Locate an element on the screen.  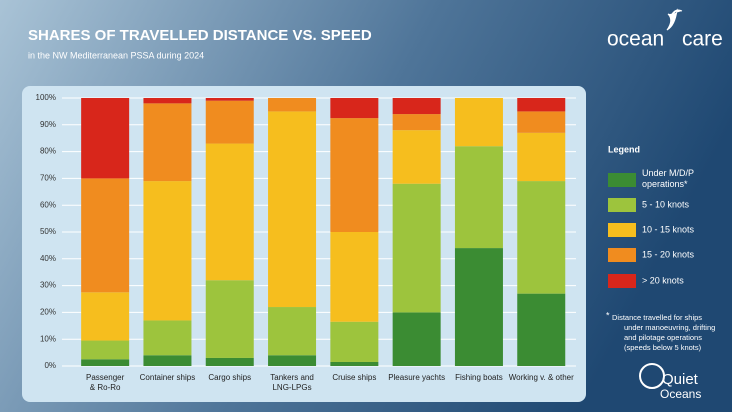
footnote-mark: * is located at coordinates (608, 315).